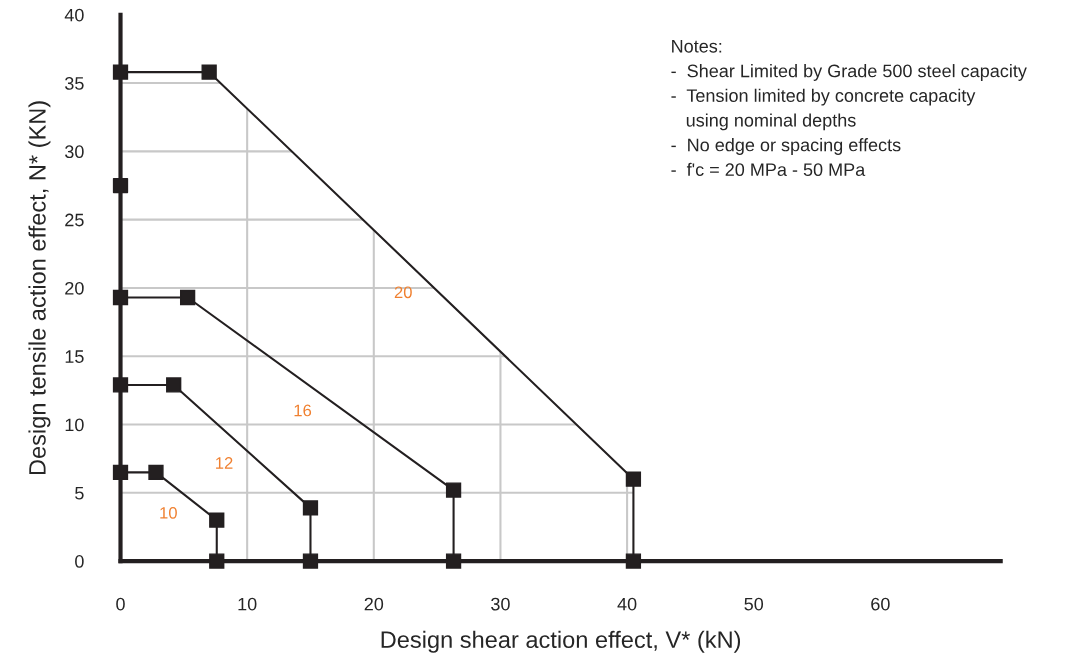  I want to click on x-tick-label: 40, so click(627, 604).